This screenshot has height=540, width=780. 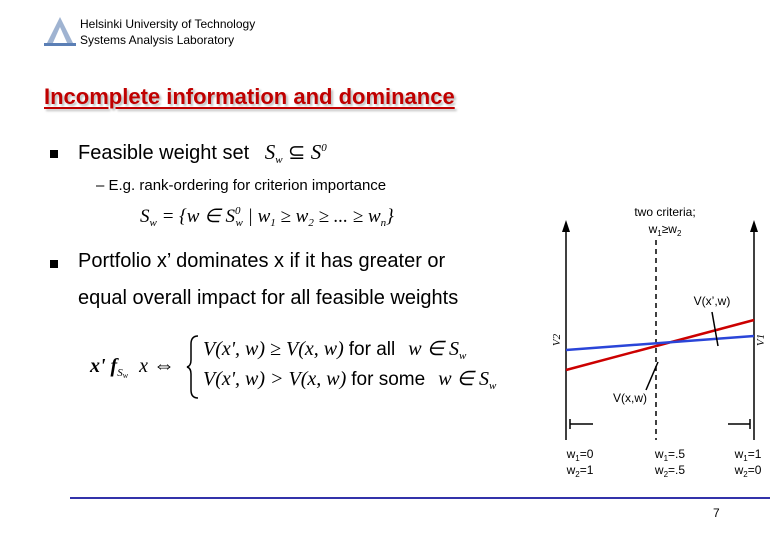 I want to click on row2-keyword: for some, so click(x=388, y=379).